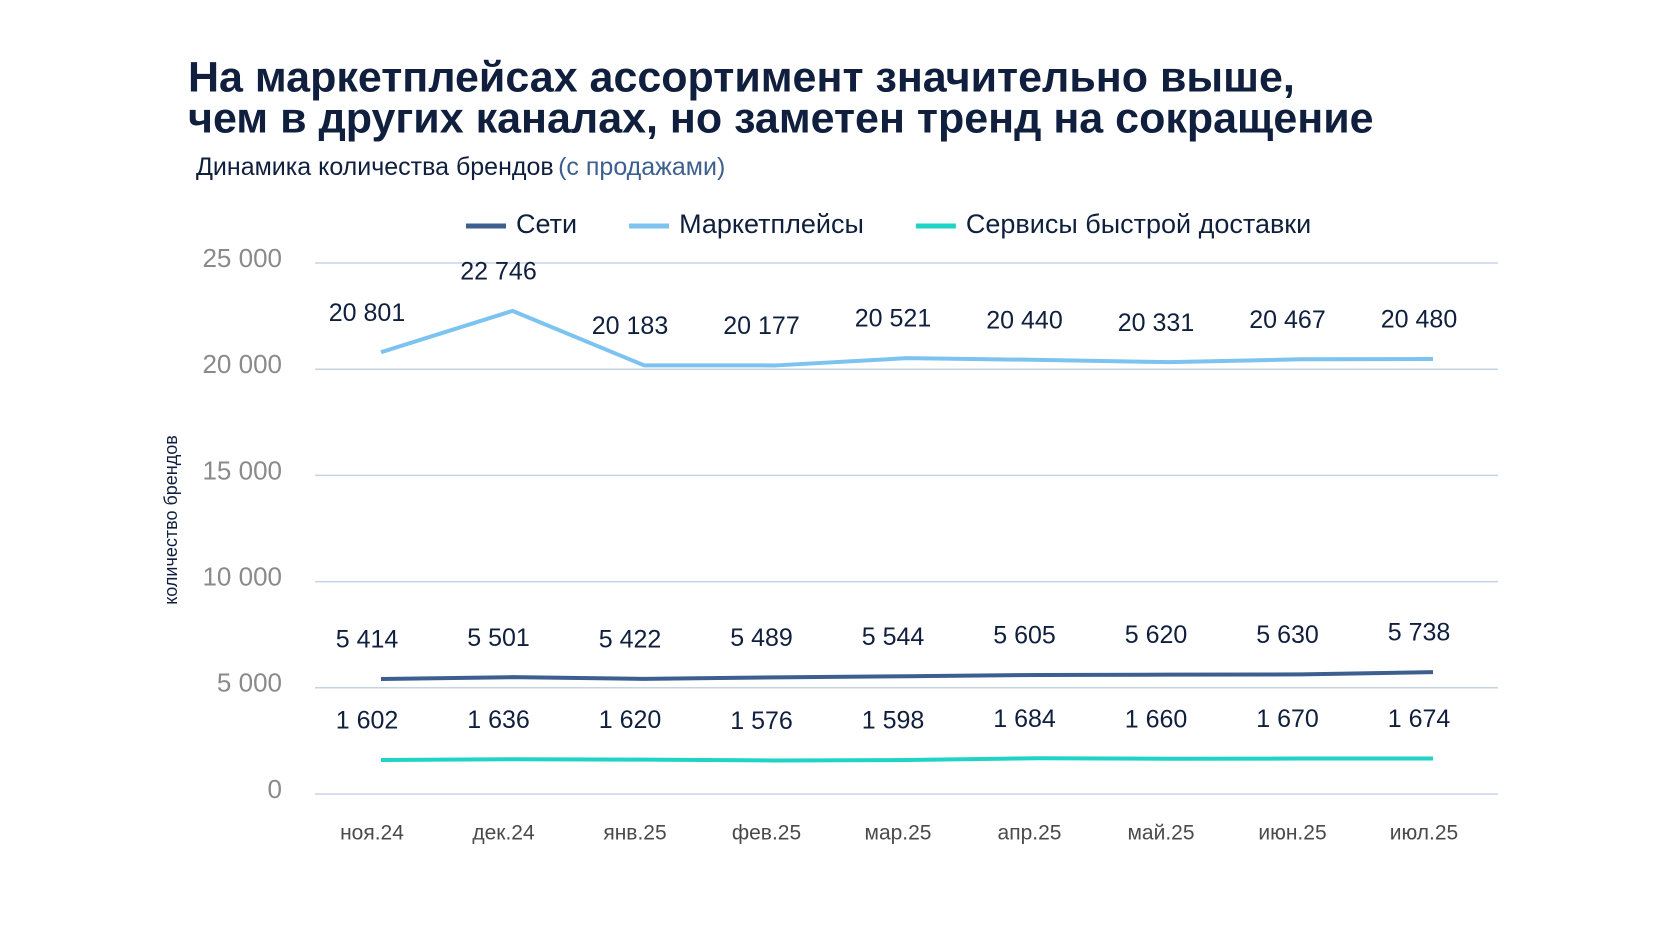  I want to click on data-label: 1 670, so click(1287, 719).